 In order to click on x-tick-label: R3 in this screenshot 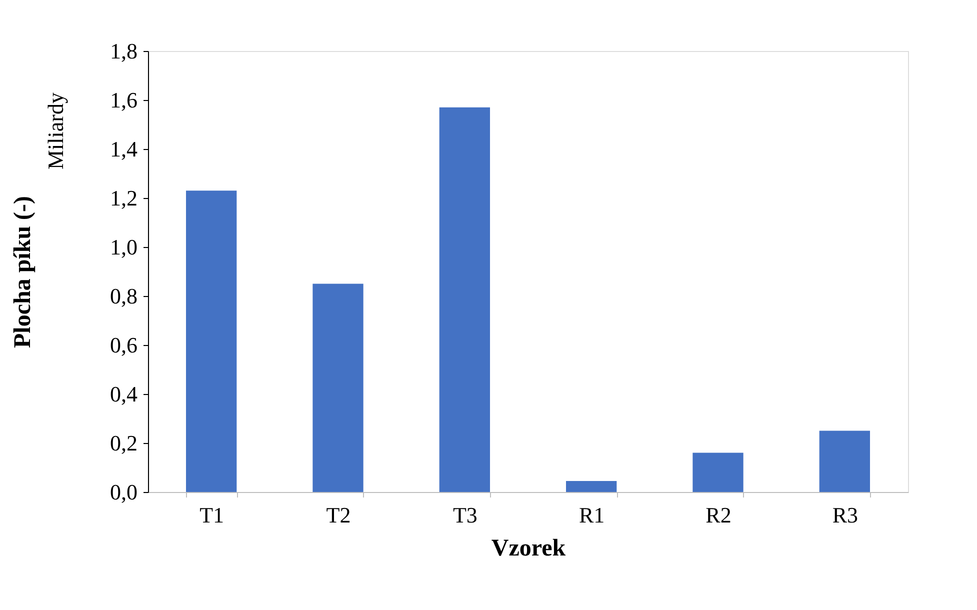, I will do `click(845, 515)`.